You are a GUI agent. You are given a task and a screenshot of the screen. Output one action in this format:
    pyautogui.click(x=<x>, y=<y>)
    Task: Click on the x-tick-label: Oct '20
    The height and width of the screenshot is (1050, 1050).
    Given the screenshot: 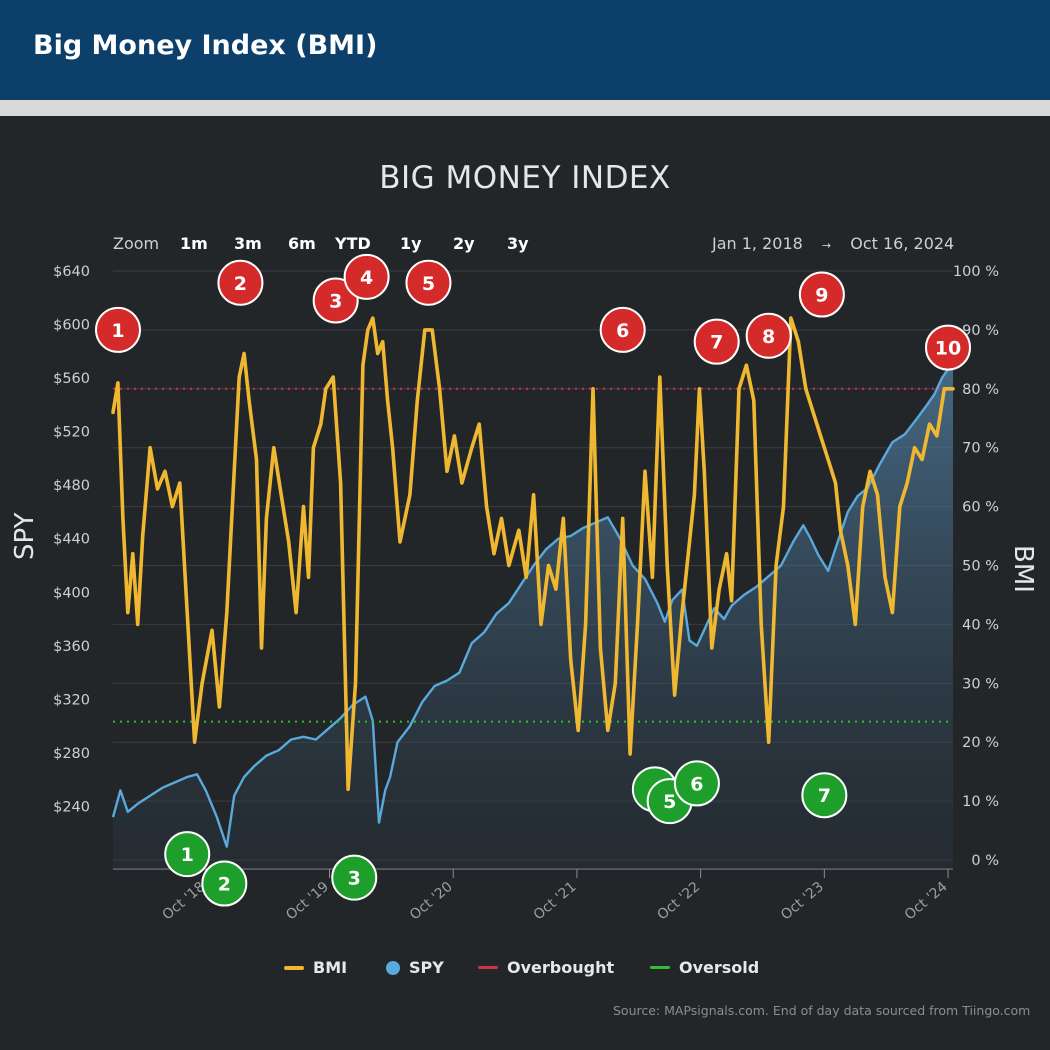 What is the action you would take?
    pyautogui.click(x=431, y=901)
    